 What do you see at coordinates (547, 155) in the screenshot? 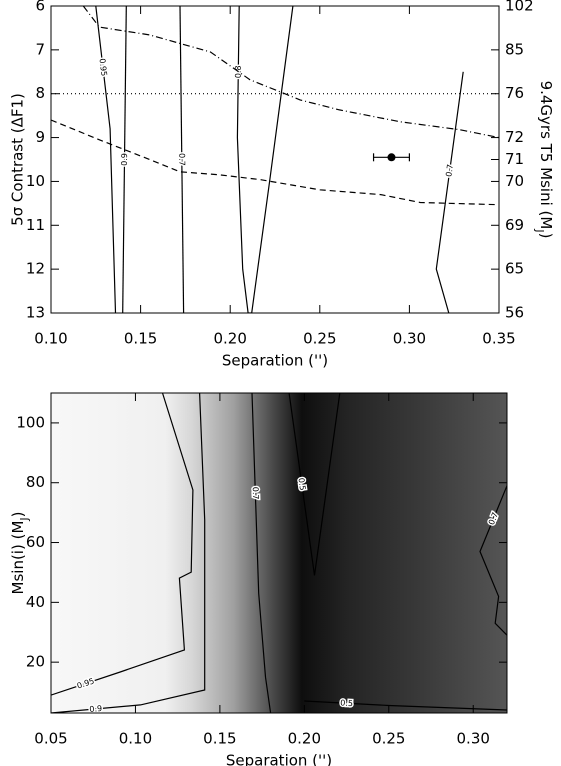
I see `axis-title-part: 9.4Gyrs T5 Msini (M` at bounding box center [547, 155].